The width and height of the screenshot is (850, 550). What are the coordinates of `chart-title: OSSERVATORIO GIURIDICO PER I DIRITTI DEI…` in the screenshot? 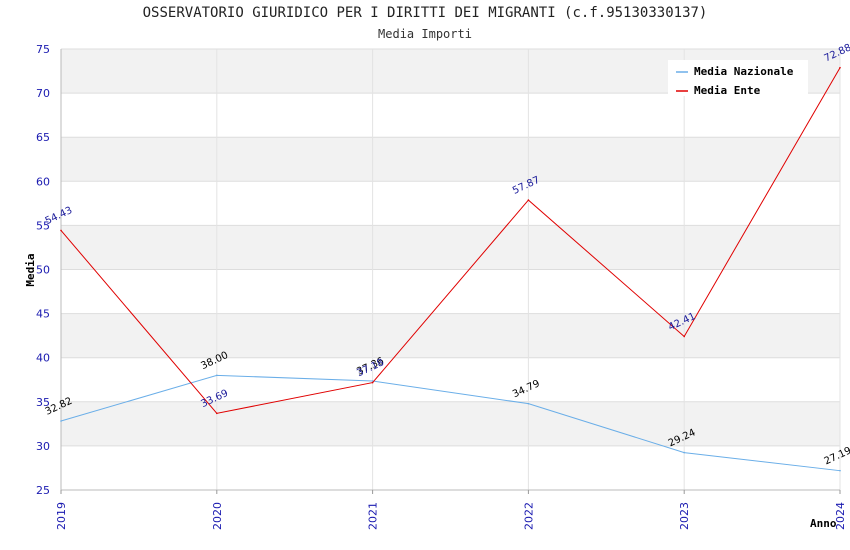 It's located at (425, 13).